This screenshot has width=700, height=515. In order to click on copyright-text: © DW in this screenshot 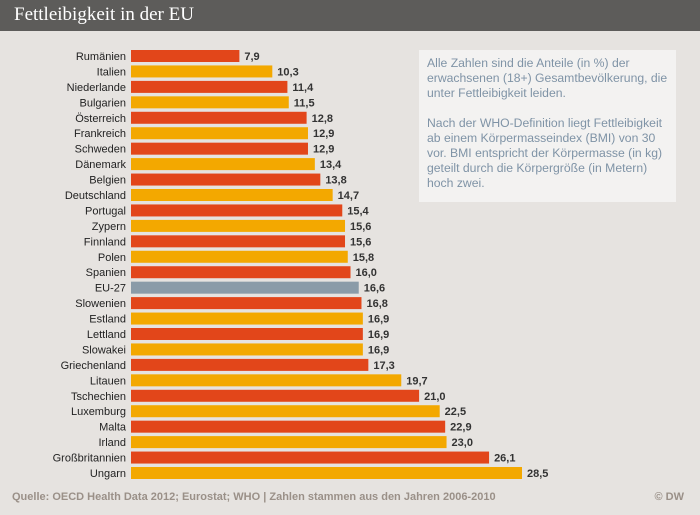, I will do `click(669, 497)`.